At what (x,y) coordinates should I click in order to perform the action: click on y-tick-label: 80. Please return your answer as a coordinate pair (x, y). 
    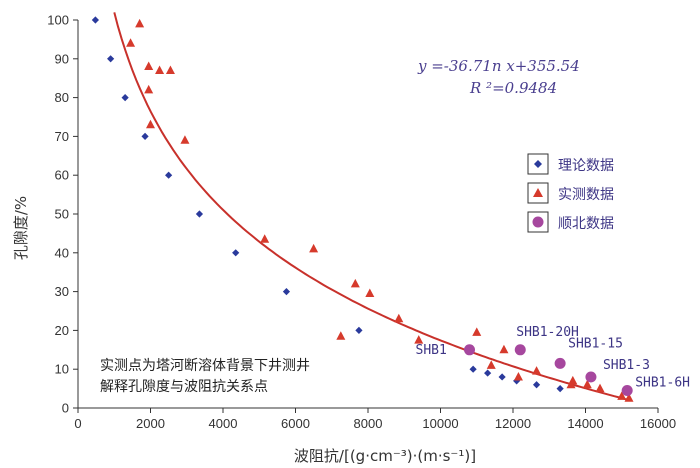
    Looking at the image, I should click on (62, 97).